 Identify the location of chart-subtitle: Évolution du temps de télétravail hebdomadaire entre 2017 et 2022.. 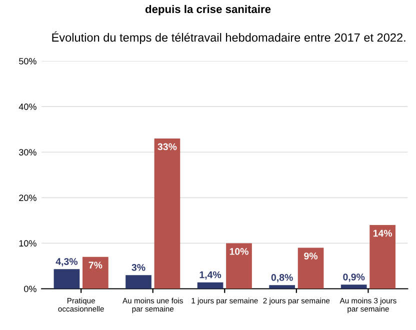
(229, 37).